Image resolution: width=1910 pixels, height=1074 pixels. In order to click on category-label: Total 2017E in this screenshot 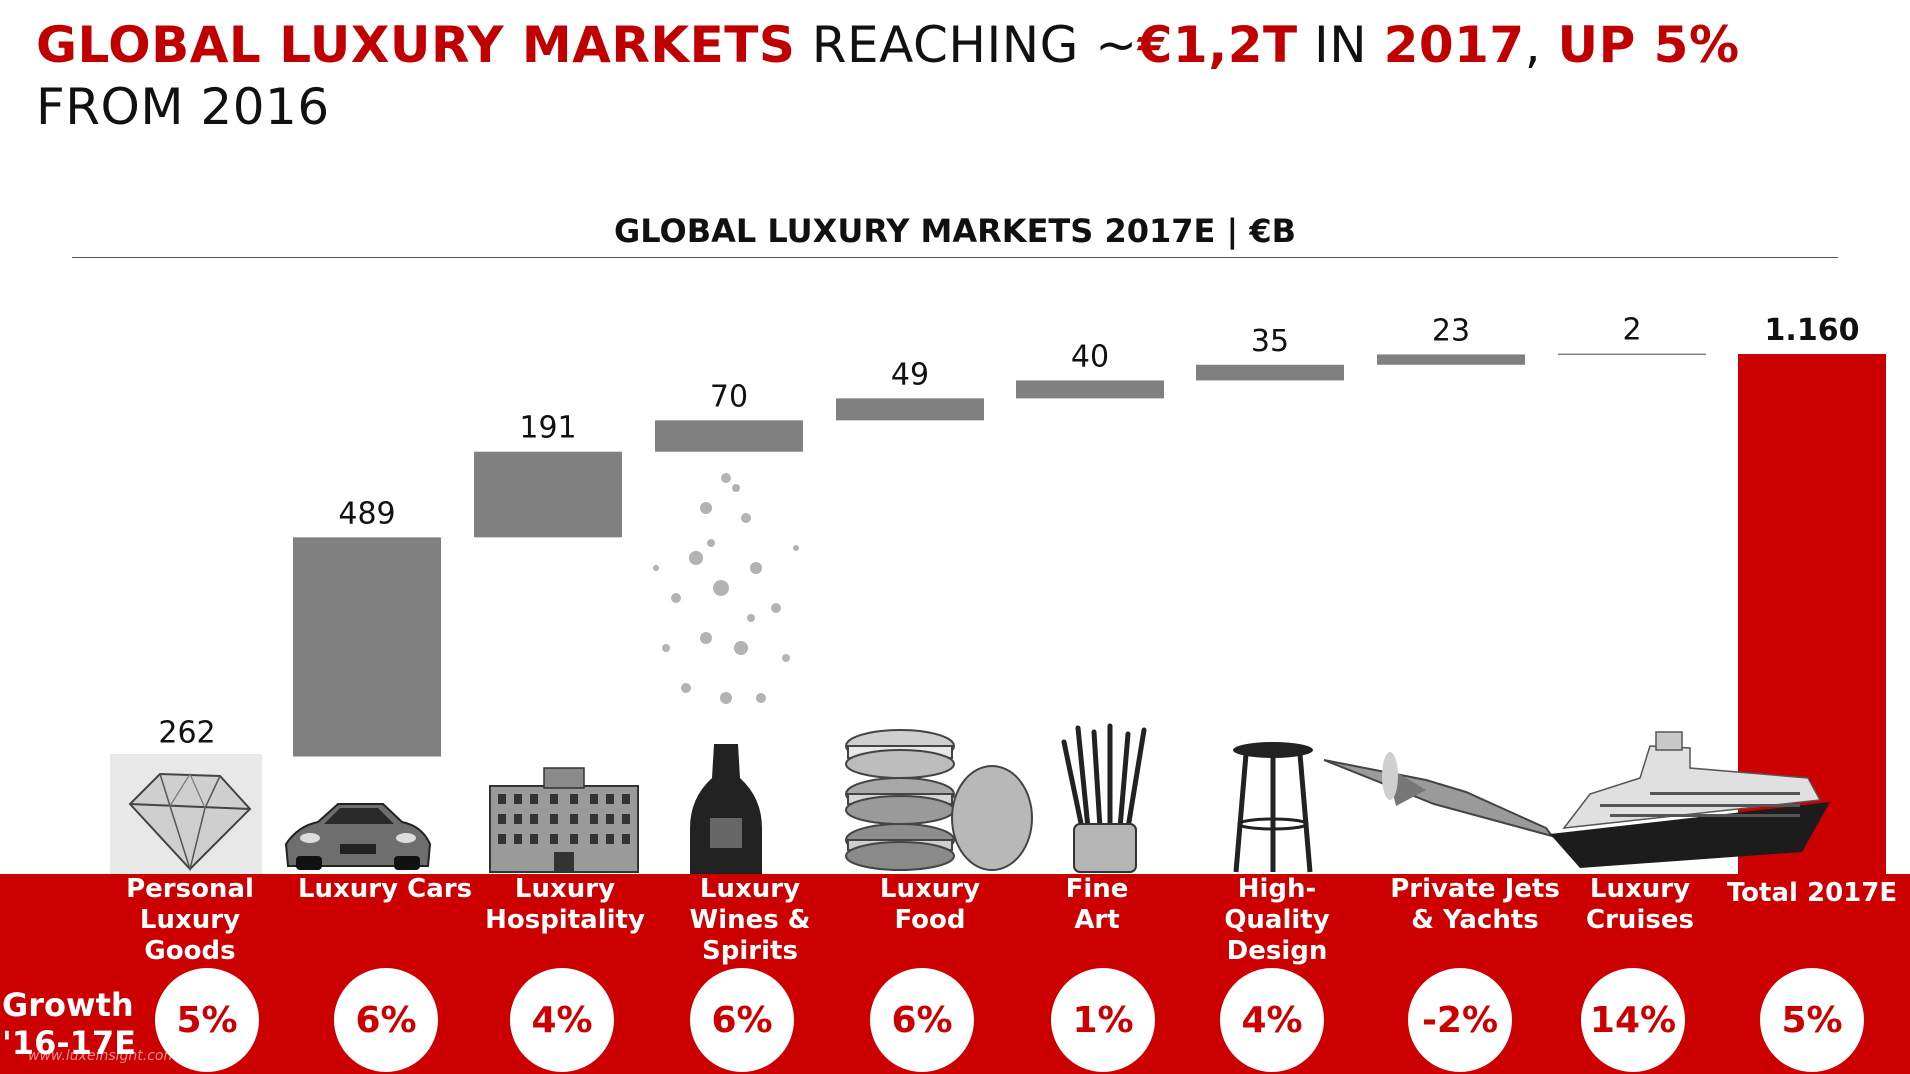, I will do `click(1812, 893)`.